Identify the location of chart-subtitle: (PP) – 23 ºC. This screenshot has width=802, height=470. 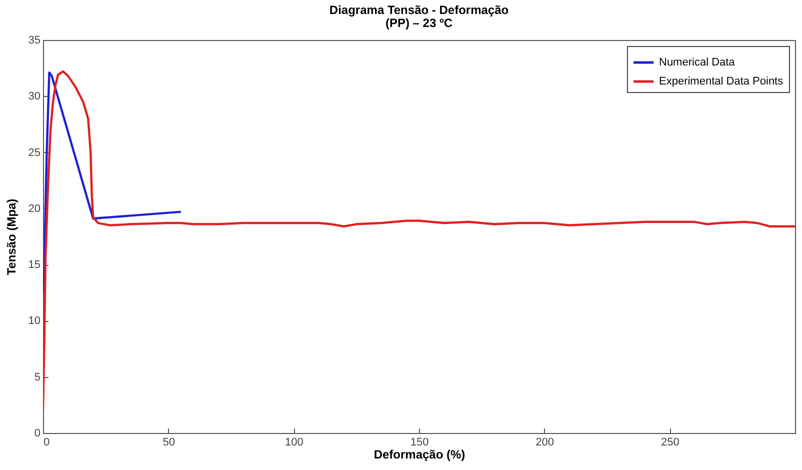
(419, 23).